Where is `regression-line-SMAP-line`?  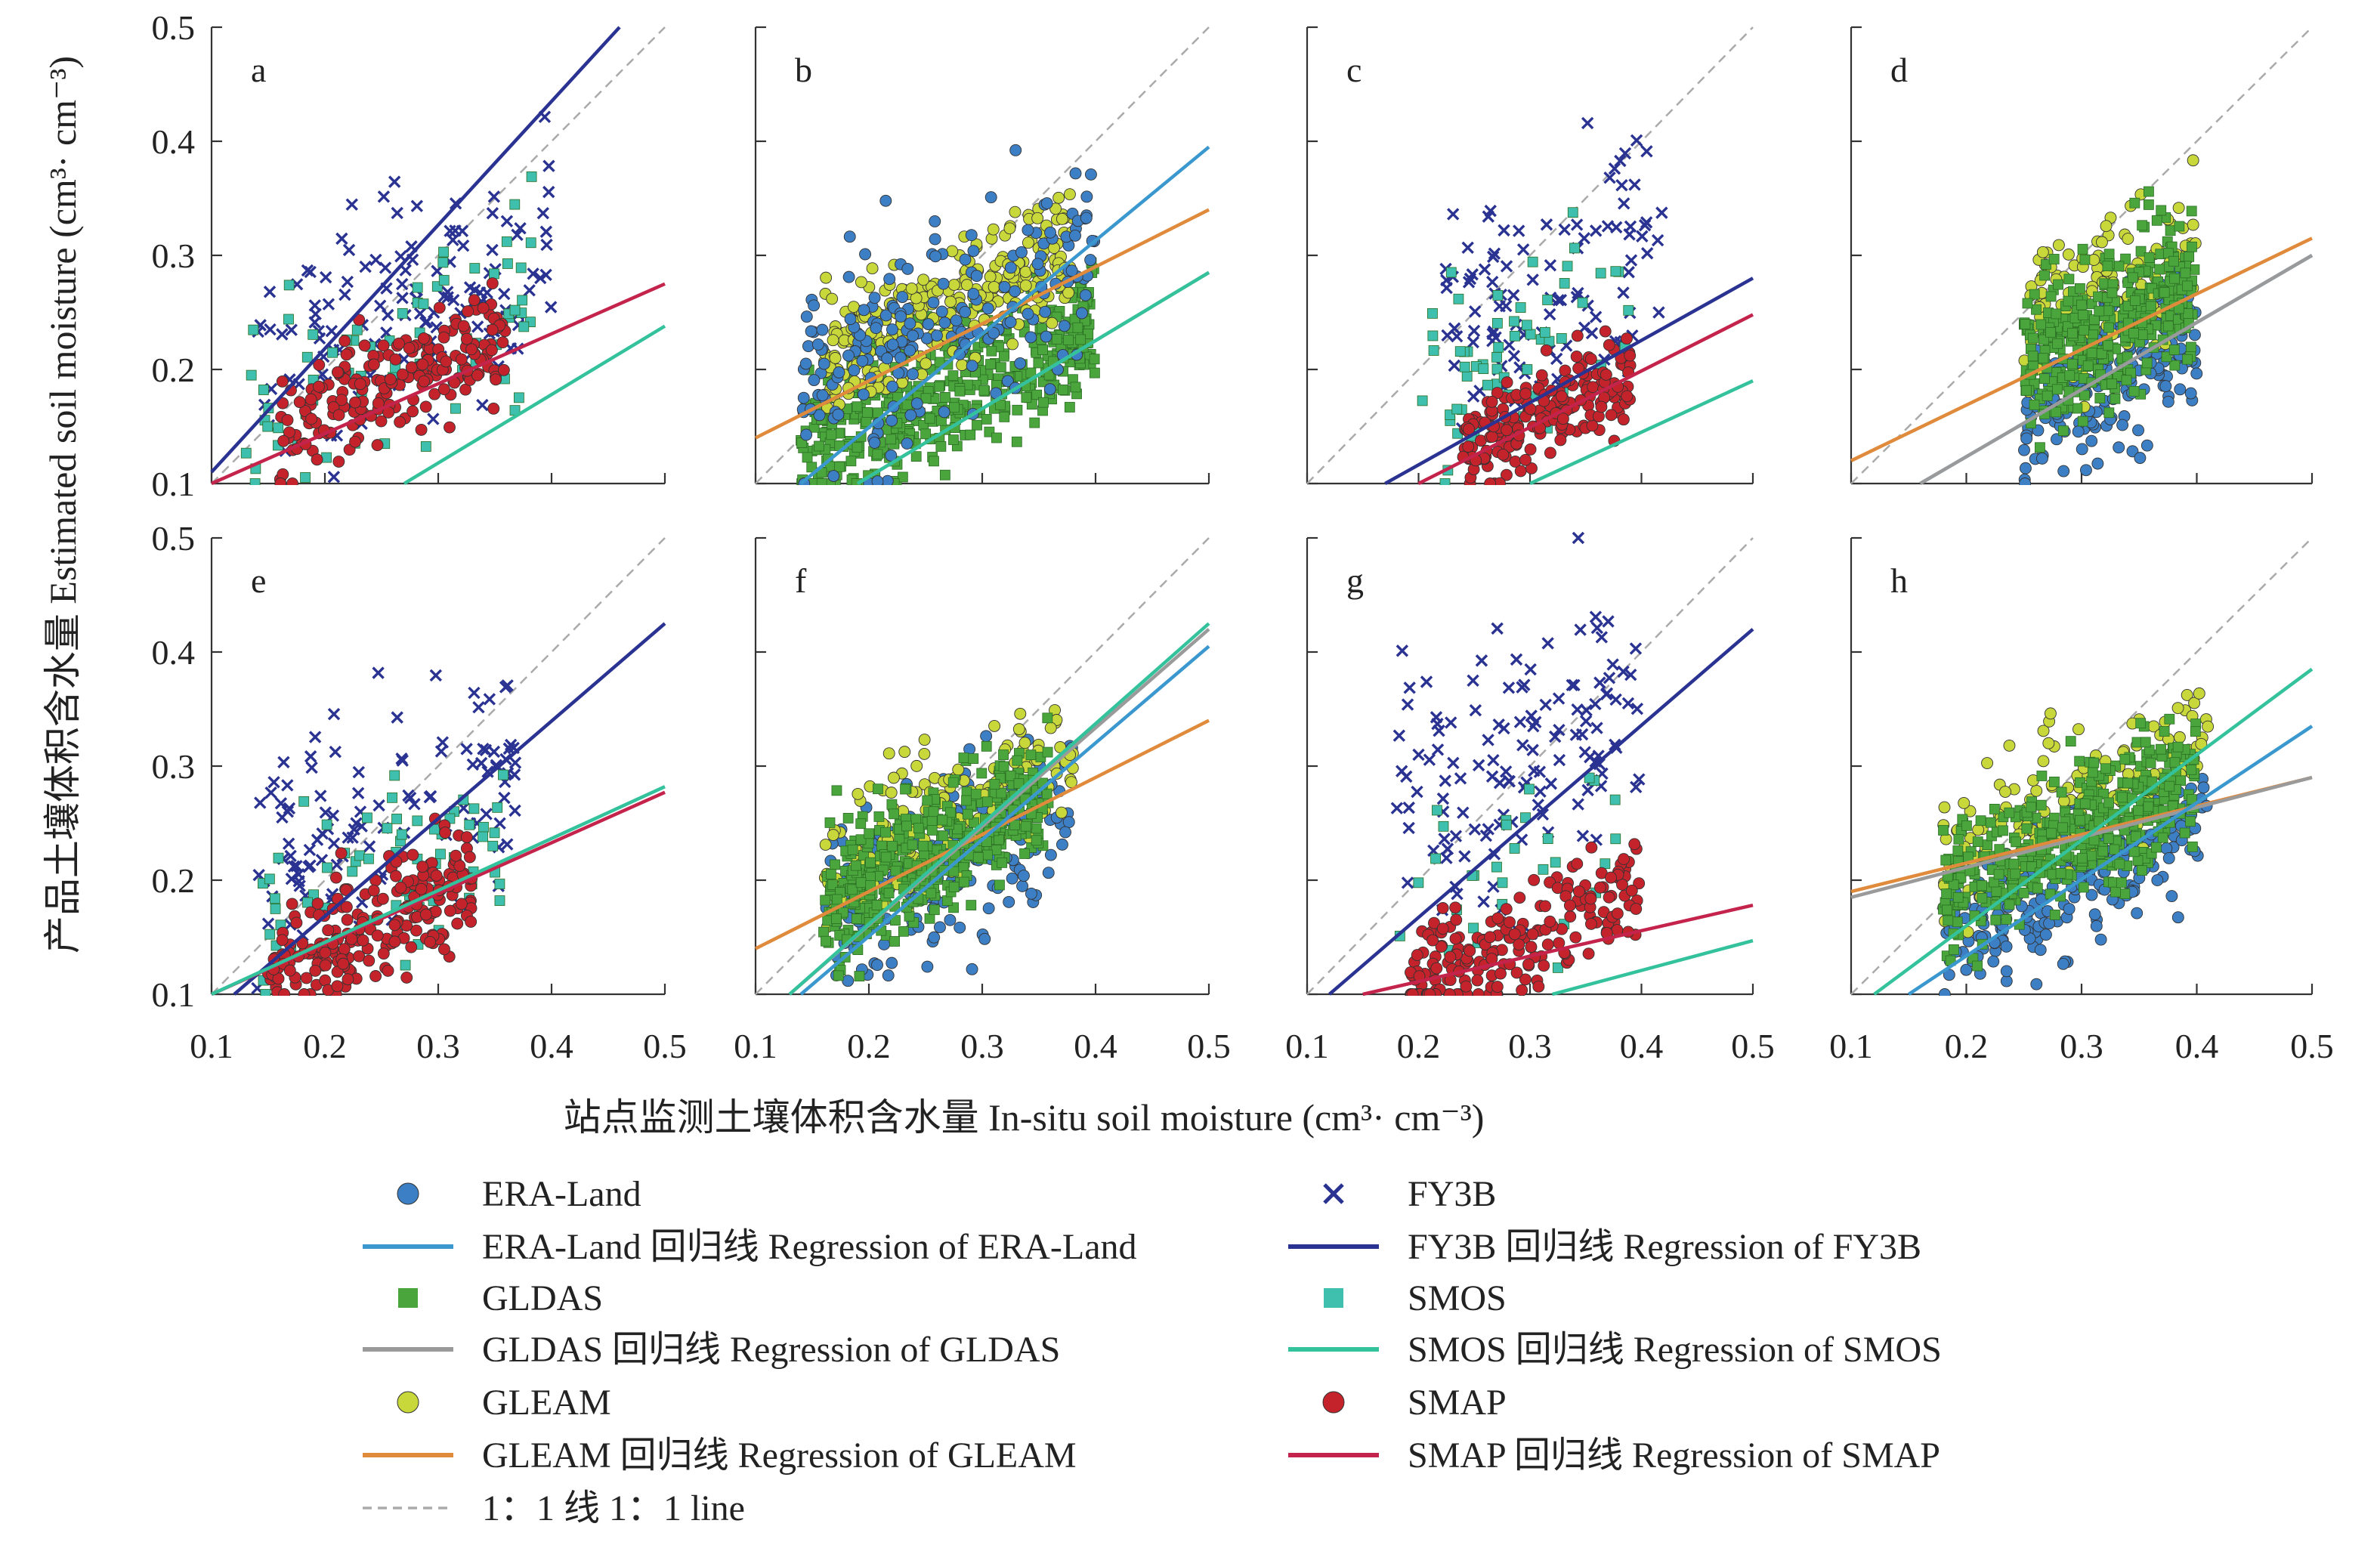
regression-line-SMAP-line is located at coordinates (1585, 399).